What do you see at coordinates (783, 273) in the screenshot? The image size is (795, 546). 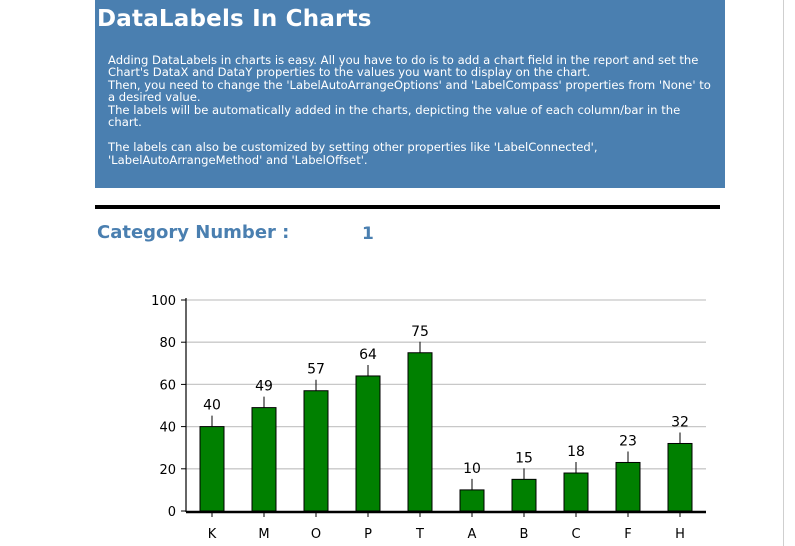 I see `page-edge-line` at bounding box center [783, 273].